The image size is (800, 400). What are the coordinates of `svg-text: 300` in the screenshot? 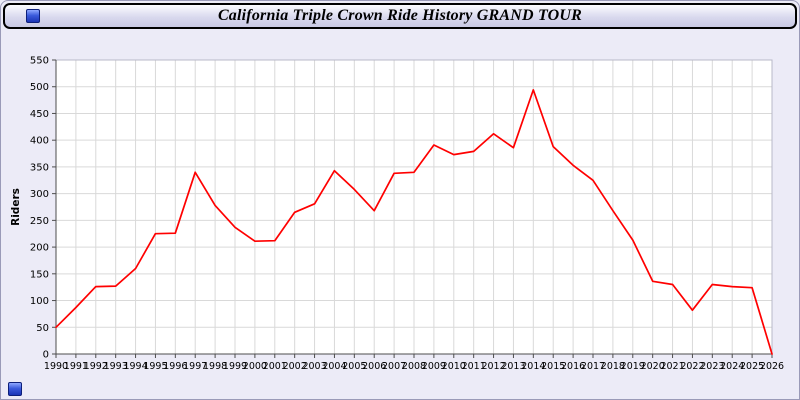 It's located at (39, 194).